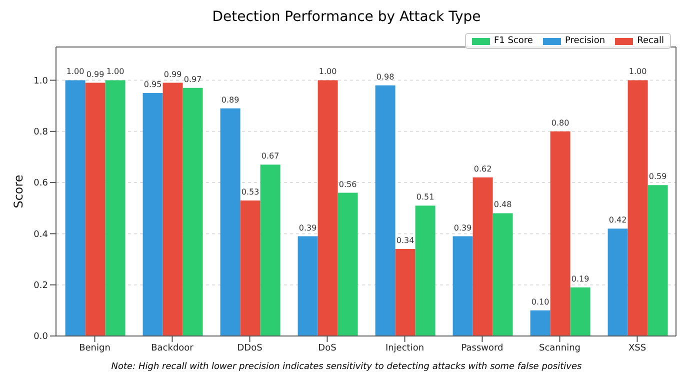  What do you see at coordinates (503, 205) in the screenshot?
I see `data-label: 0.48` at bounding box center [503, 205].